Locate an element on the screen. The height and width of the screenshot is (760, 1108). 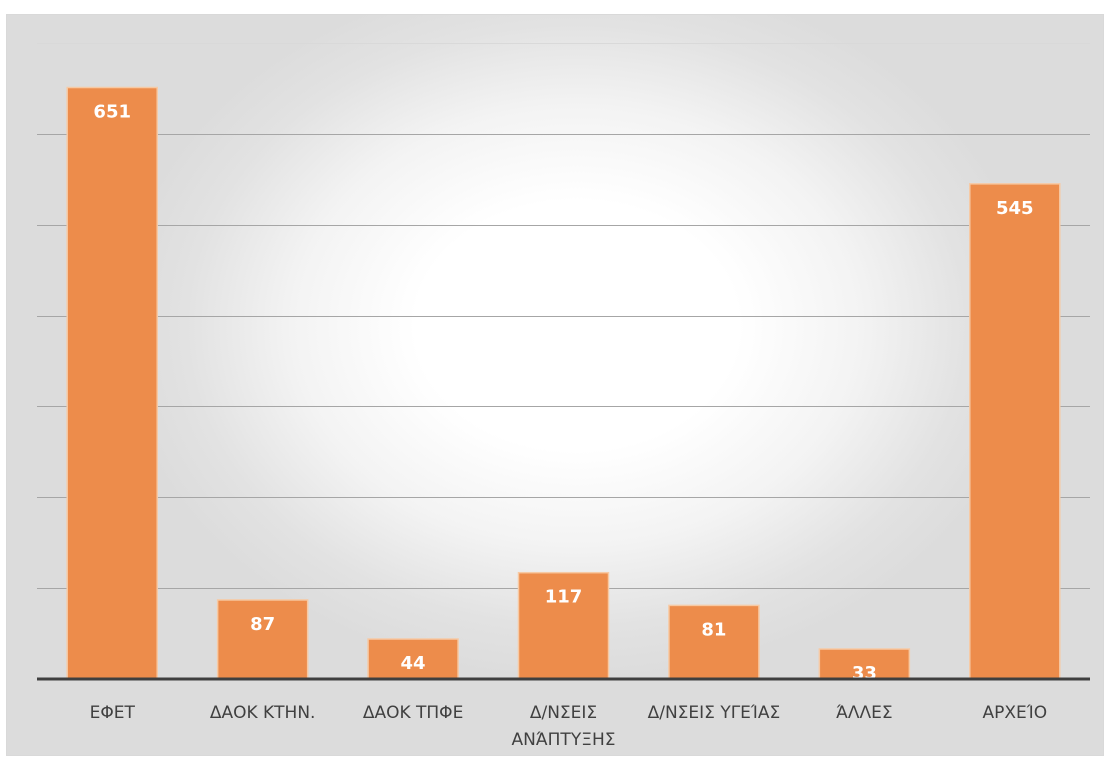
data-label: 545 is located at coordinates (1015, 208).